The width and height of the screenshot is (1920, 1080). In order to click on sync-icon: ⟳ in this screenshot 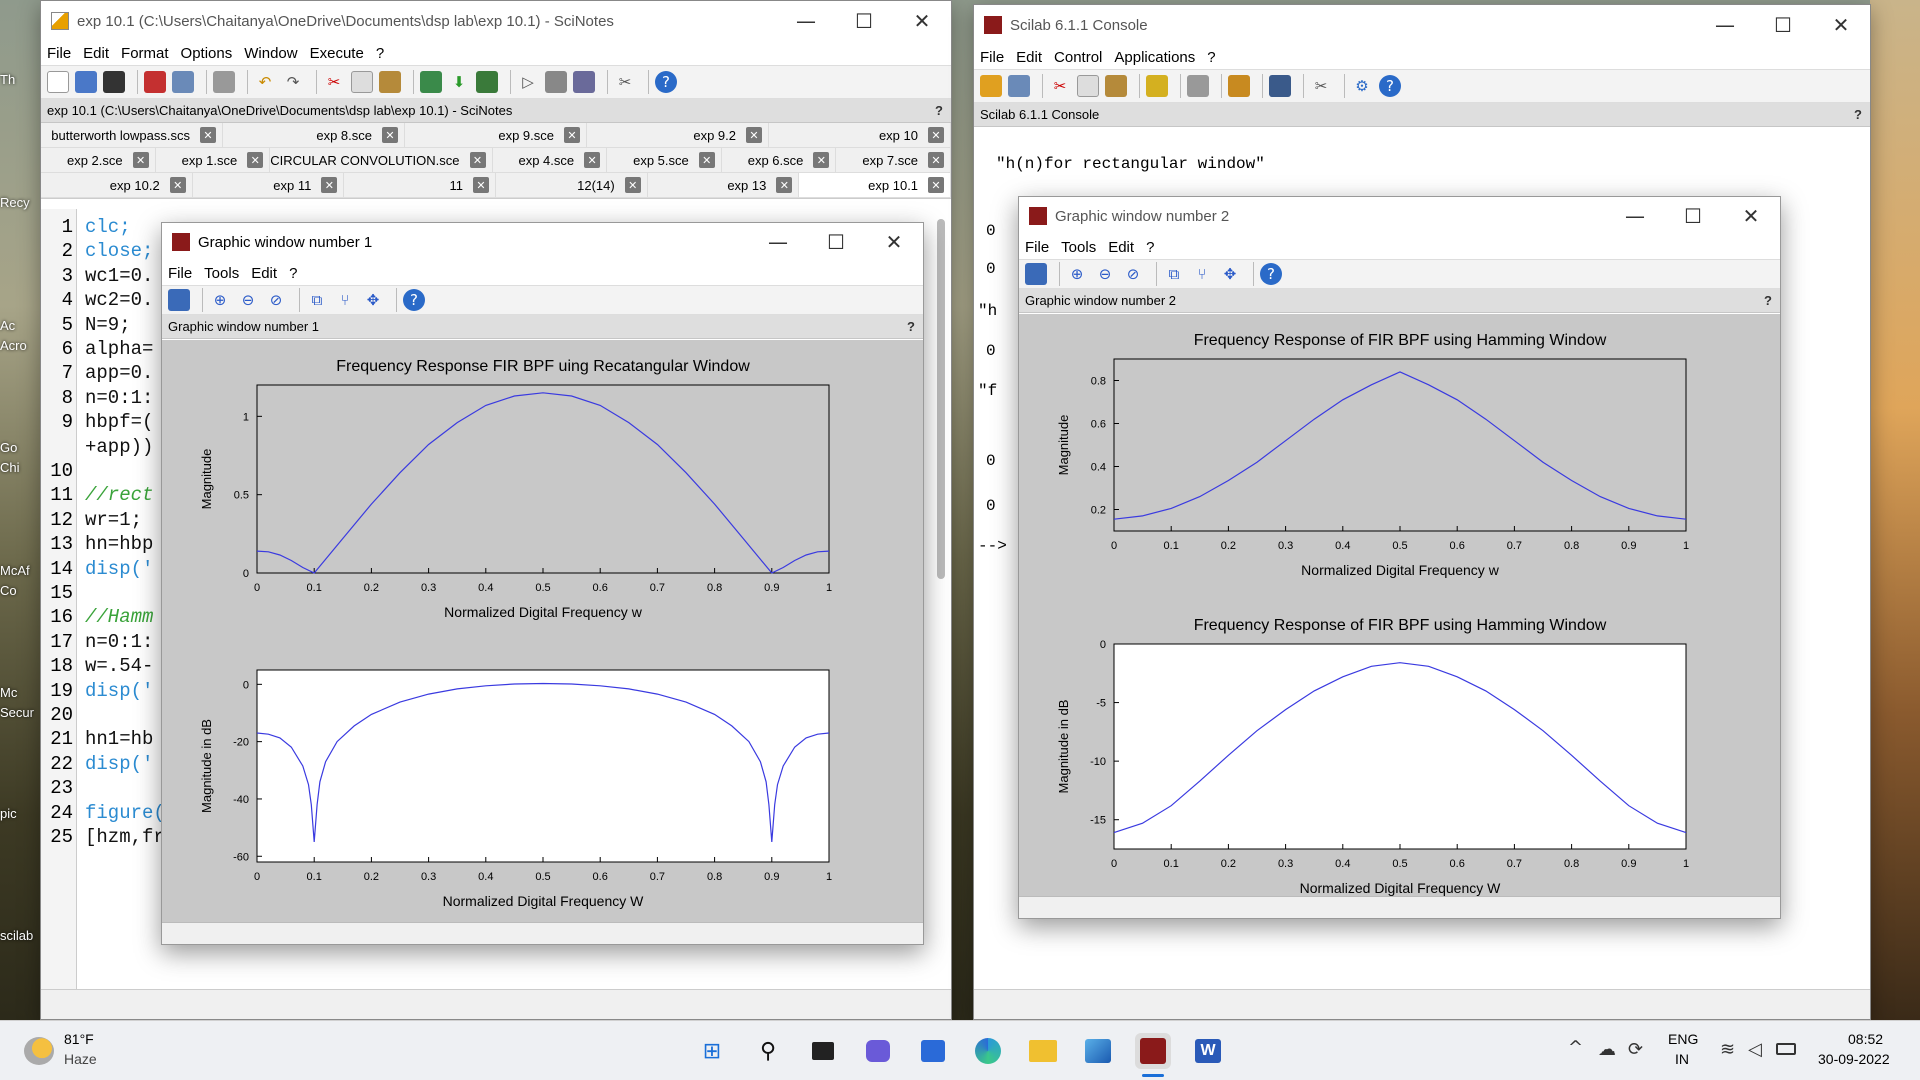, I will do `click(1636, 1049)`.